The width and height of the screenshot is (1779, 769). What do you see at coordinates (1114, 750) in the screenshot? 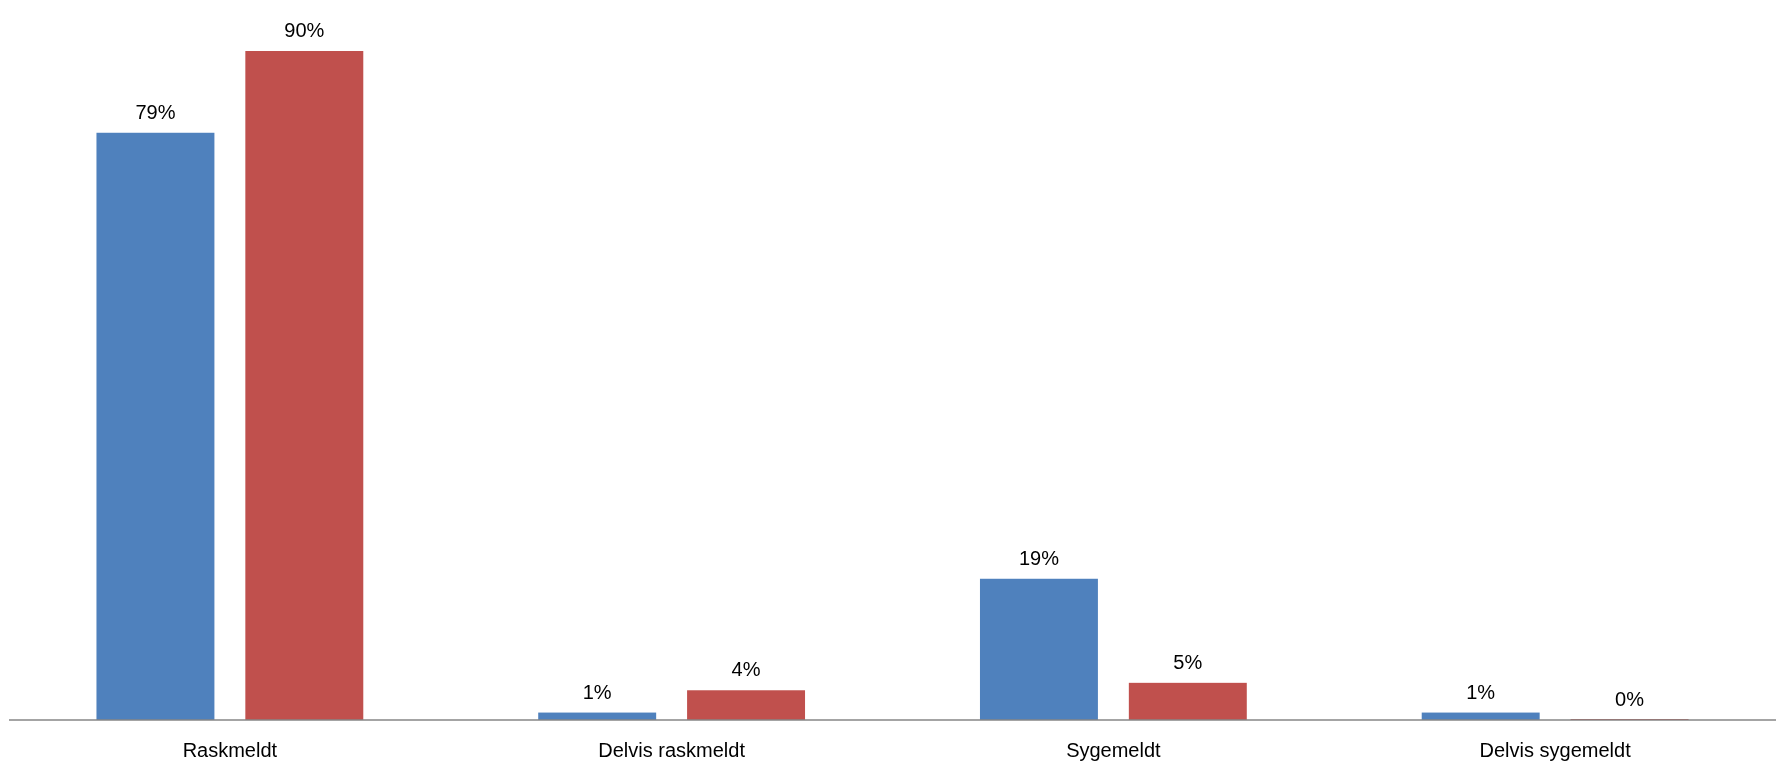
I see `x-tick-label: Sygemeldt` at bounding box center [1114, 750].